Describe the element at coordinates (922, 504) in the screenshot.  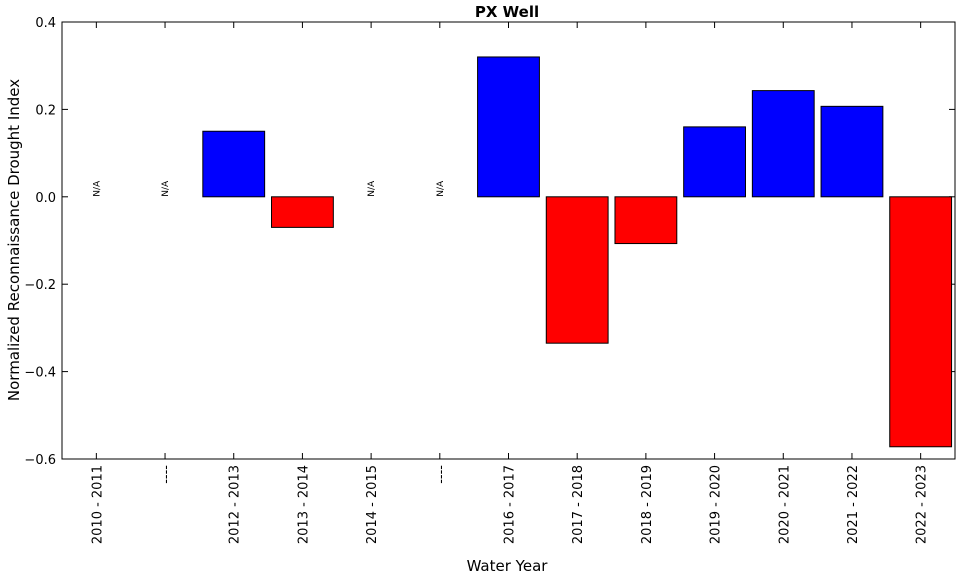
I see `x-tick-label: 2022 - 2023` at that location.